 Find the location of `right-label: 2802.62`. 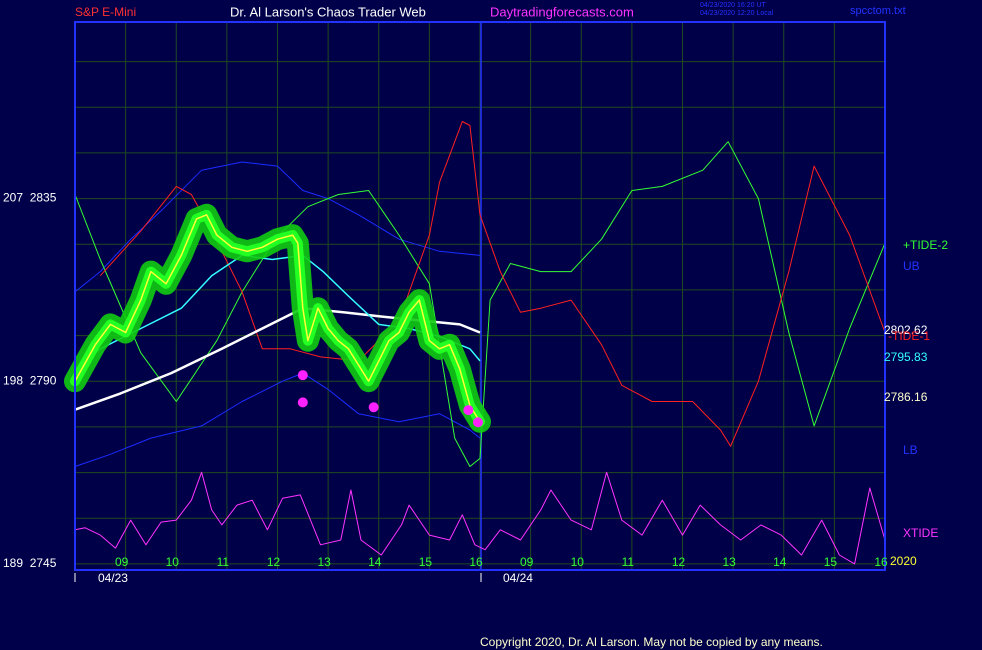

right-label: 2802.62 is located at coordinates (906, 330).